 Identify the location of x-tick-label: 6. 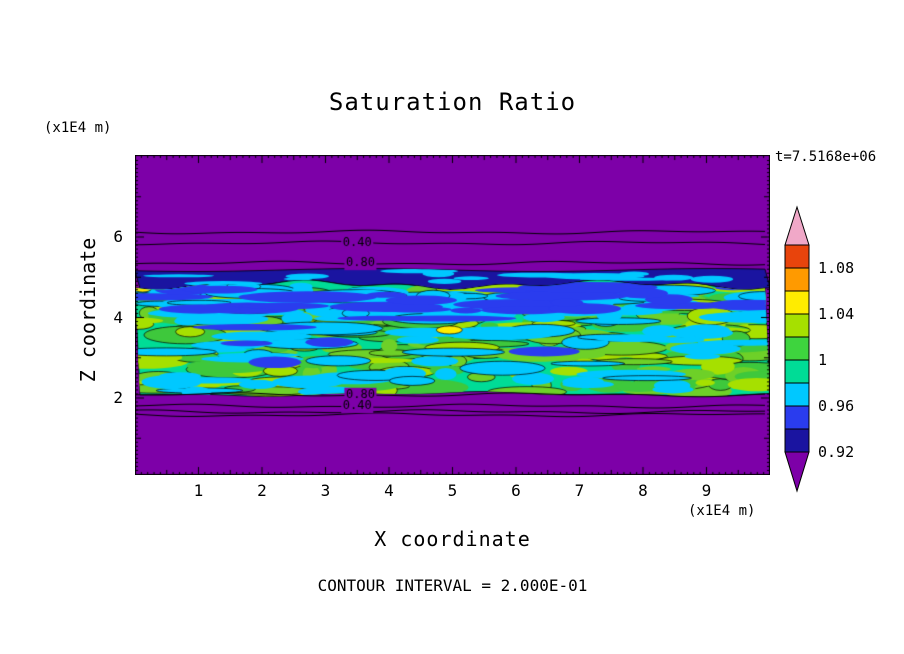
(516, 490).